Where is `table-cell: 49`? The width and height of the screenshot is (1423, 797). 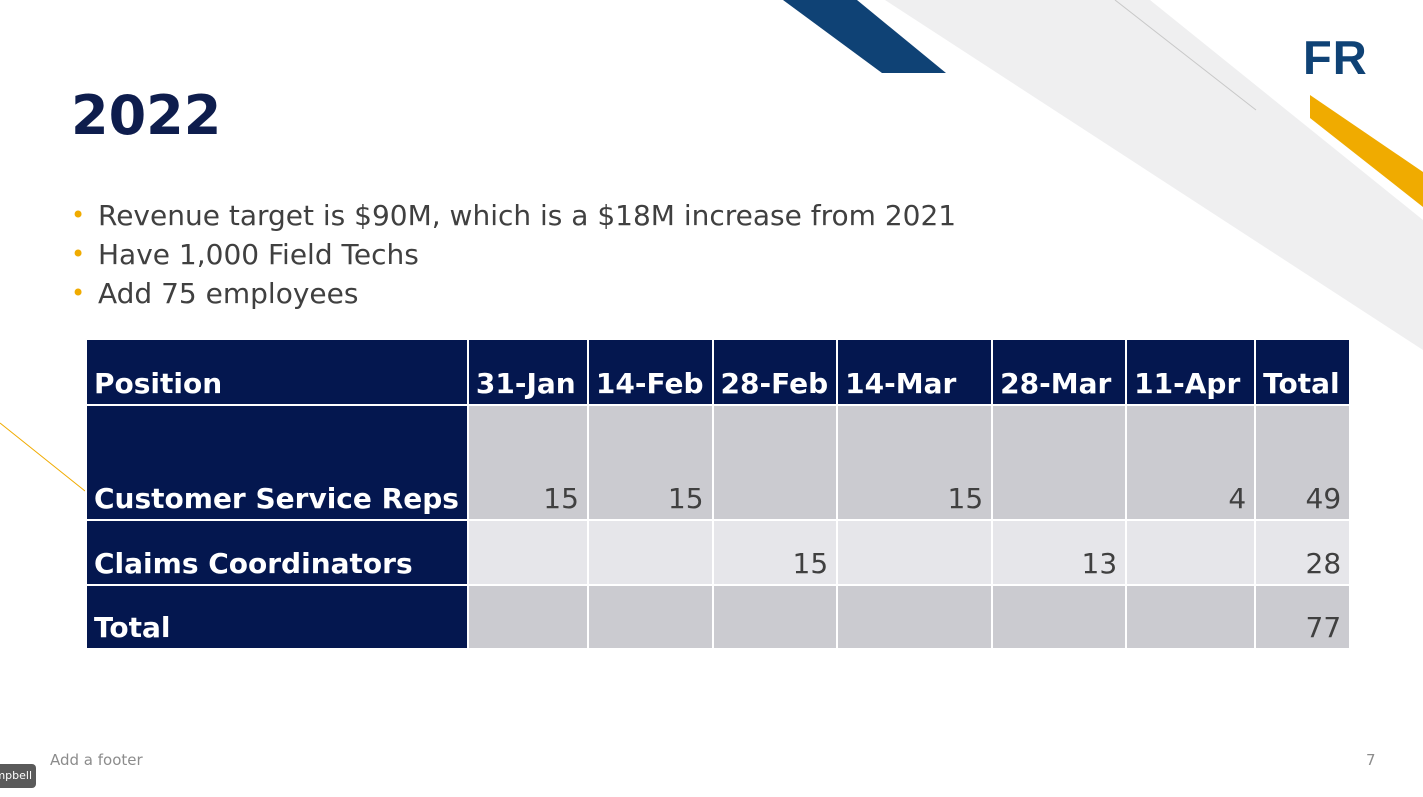
table-cell: 49 is located at coordinates (1303, 462).